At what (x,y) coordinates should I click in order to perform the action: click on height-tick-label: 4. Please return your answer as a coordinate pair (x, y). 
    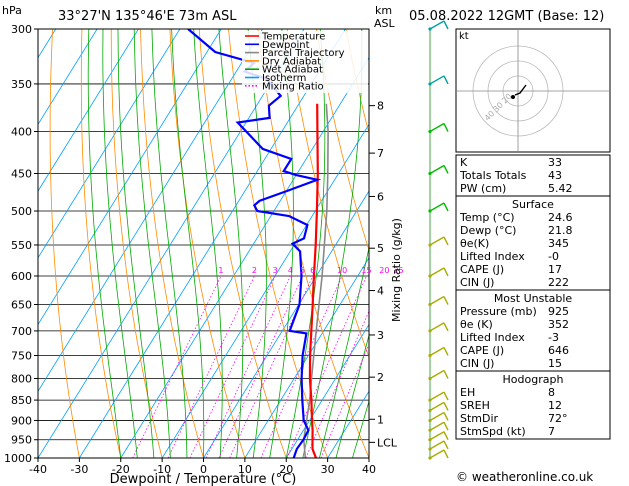
    Looking at the image, I should click on (380, 291).